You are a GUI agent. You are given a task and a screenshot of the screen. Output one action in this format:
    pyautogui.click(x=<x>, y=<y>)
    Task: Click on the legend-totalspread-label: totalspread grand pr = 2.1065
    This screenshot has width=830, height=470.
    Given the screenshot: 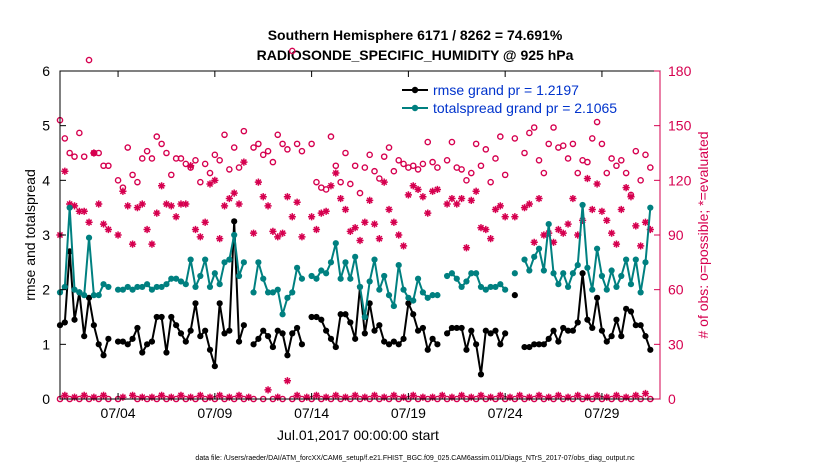 What is the action you would take?
    pyautogui.click(x=525, y=108)
    